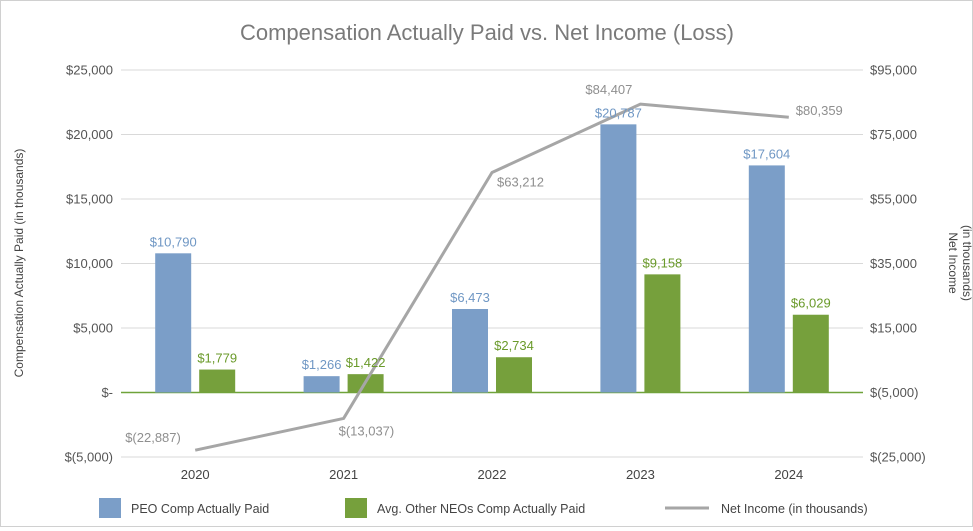 This screenshot has height=531, width=973. I want to click on peo-data-label: $10,790, so click(173, 241).